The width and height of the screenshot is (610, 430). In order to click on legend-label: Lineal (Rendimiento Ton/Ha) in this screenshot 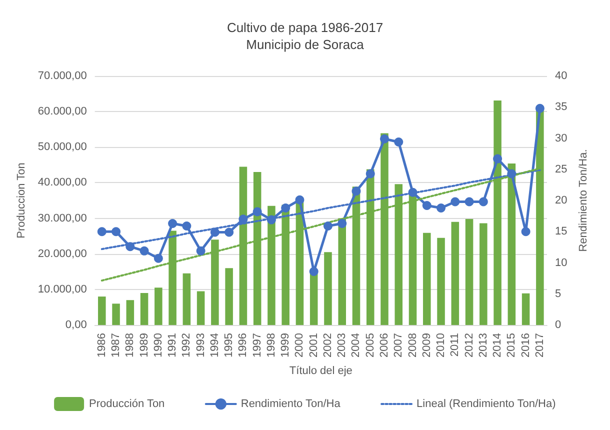, I will do `click(486, 404)`.